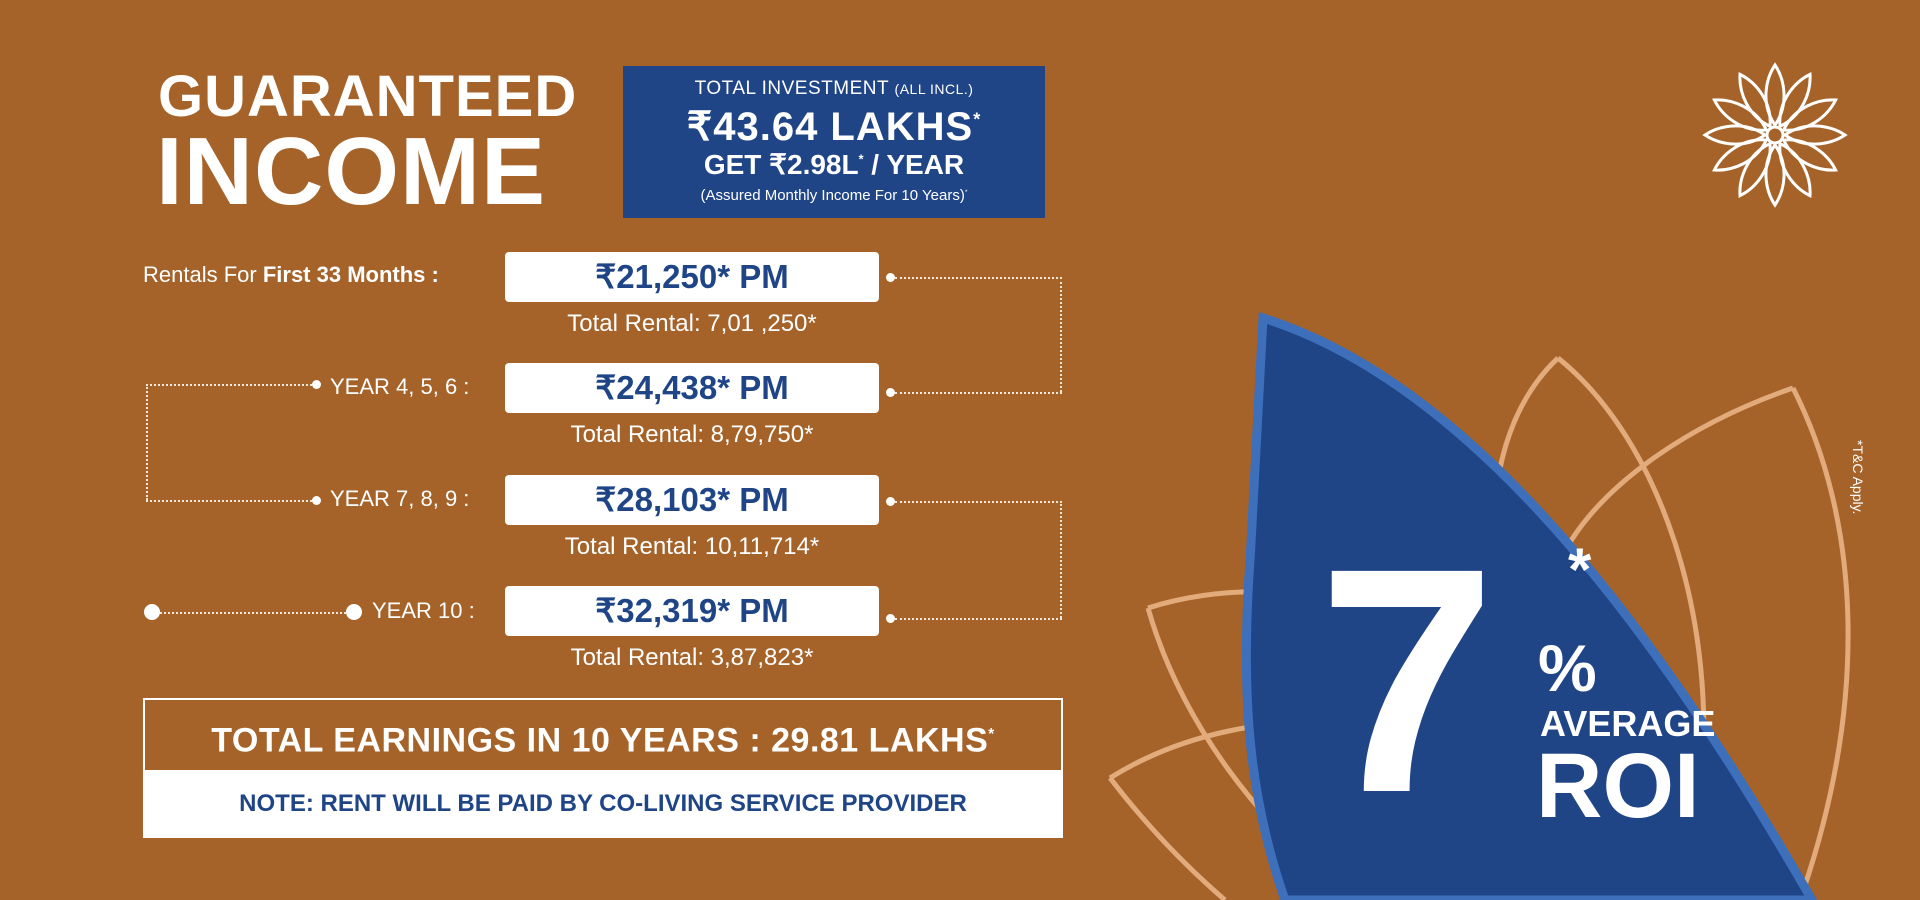 Image resolution: width=1920 pixels, height=900 pixels. I want to click on rental-label-prefix: Rentals For, so click(203, 274).